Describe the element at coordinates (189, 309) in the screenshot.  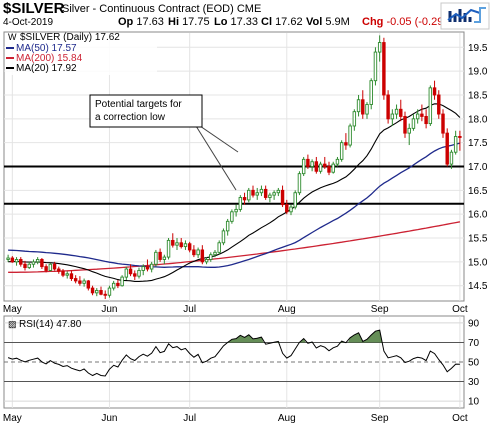
I see `x-tick-label: Jul` at that location.